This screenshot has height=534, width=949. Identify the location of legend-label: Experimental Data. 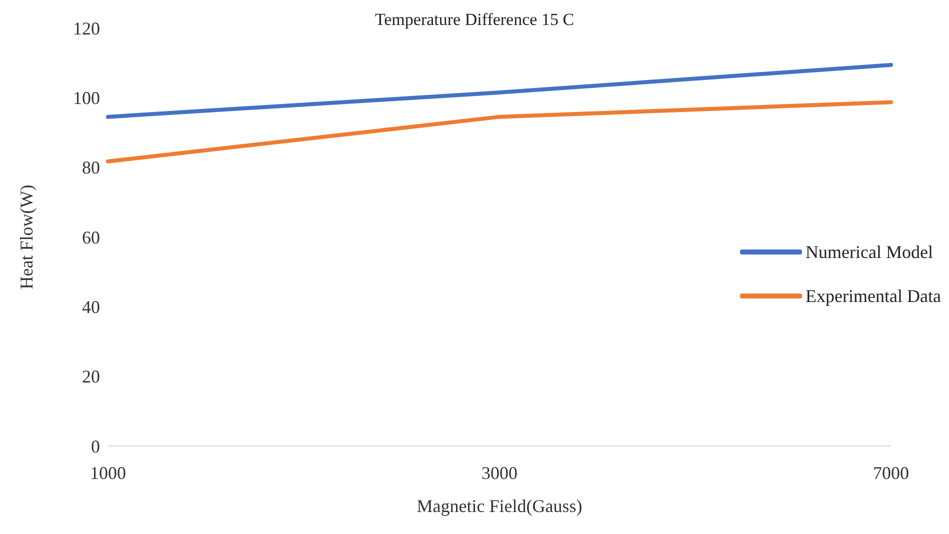
(873, 296).